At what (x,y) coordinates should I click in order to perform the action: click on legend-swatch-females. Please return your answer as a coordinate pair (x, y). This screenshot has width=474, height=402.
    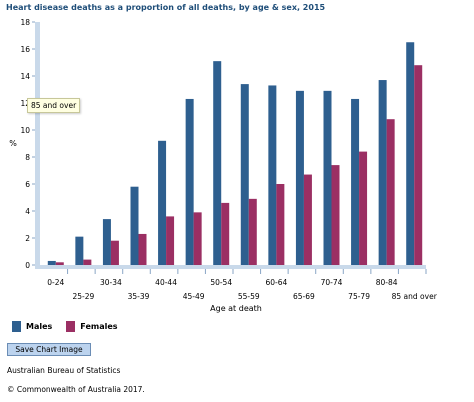
    Looking at the image, I should click on (71, 326).